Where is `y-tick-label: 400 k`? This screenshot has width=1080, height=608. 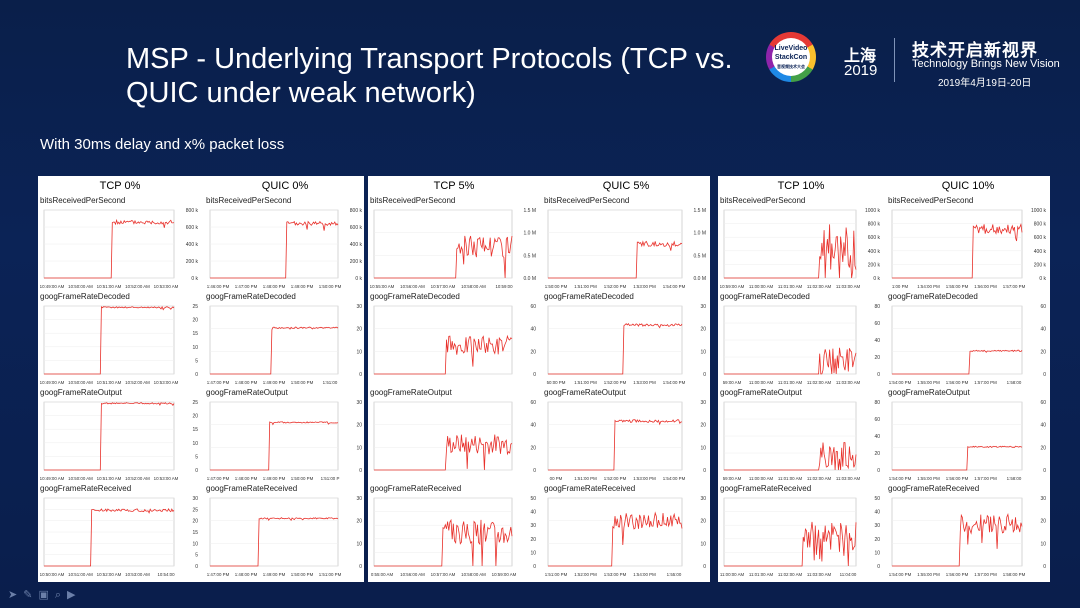 y-tick-label: 400 k is located at coordinates (192, 245).